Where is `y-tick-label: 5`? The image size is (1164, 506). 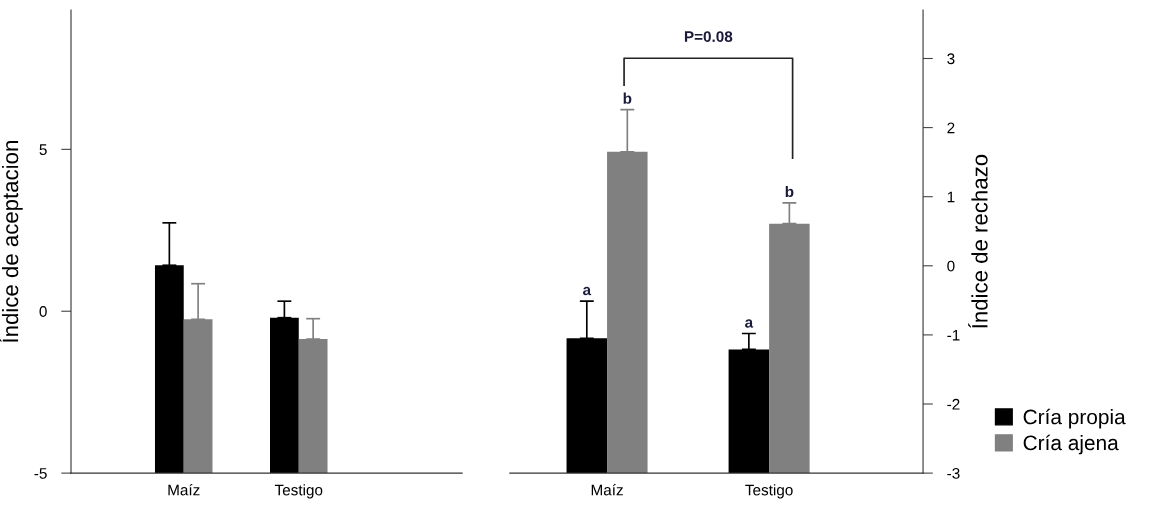 y-tick-label: 5 is located at coordinates (43, 150).